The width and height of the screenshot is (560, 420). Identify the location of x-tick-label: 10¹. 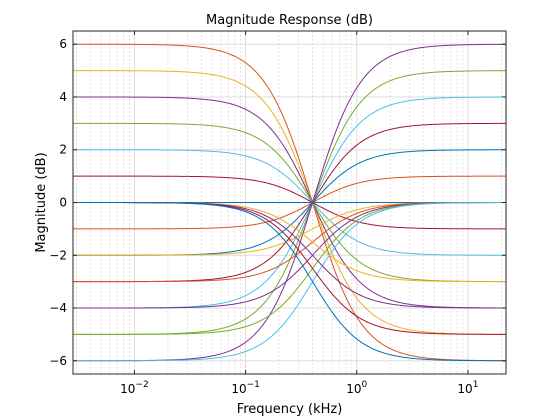
(467, 388).